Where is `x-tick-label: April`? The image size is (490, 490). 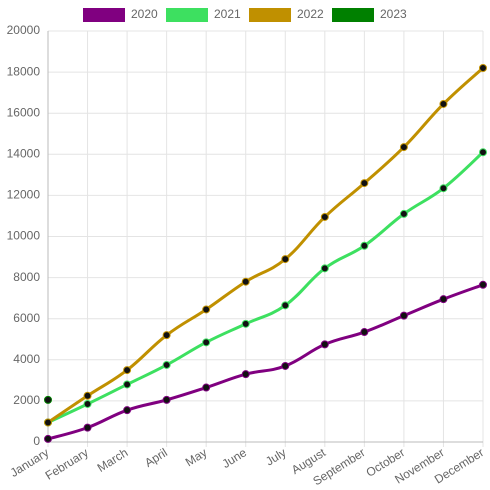 x-tick-label: April is located at coordinates (156, 457).